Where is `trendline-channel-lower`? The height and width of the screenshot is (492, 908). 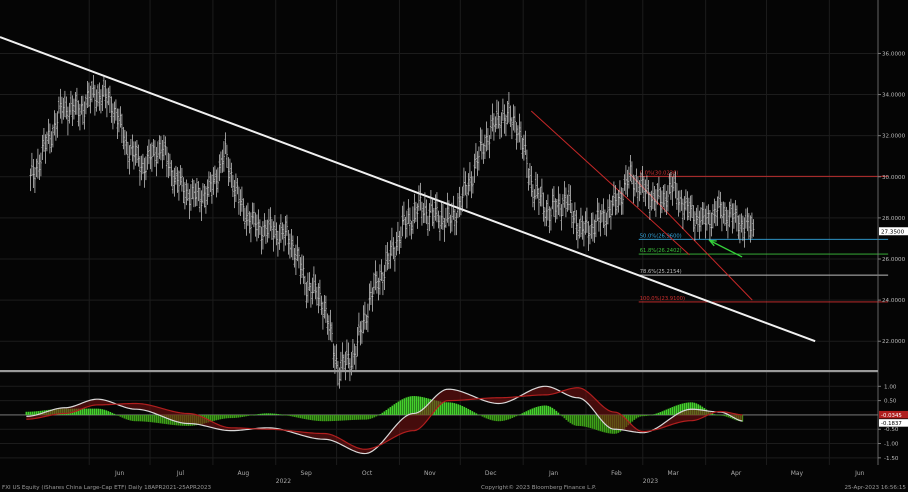
trendline-channel-lower is located at coordinates (690, 236).